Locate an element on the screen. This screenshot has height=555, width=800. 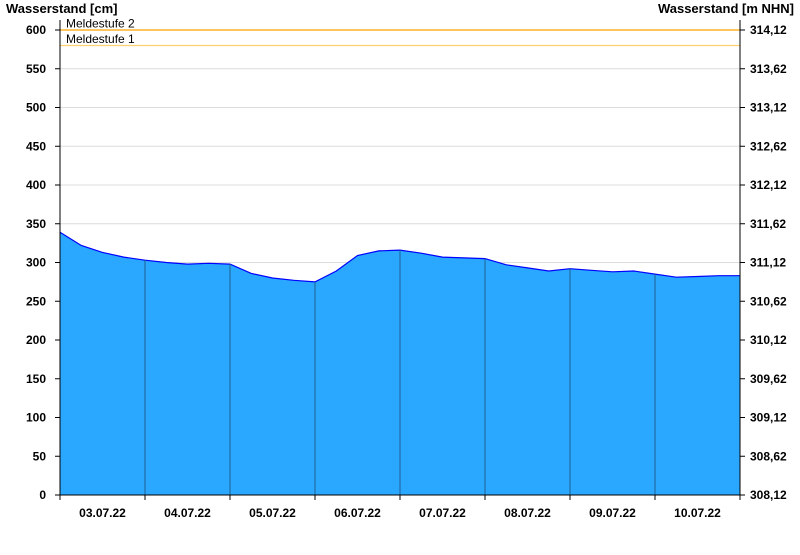
left-tick-label: 500 is located at coordinates (36, 108).